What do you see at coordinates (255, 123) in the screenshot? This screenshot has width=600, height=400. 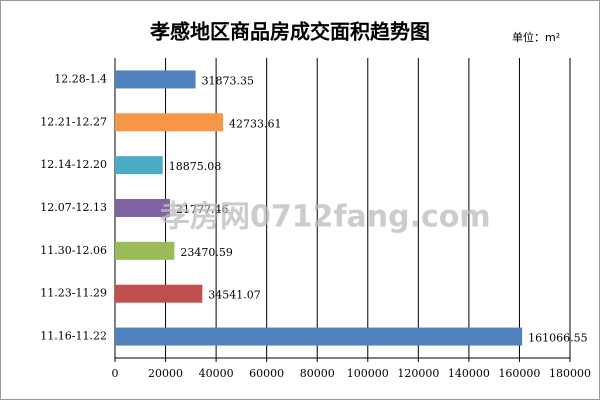 I see `value-label: 42733.61` at bounding box center [255, 123].